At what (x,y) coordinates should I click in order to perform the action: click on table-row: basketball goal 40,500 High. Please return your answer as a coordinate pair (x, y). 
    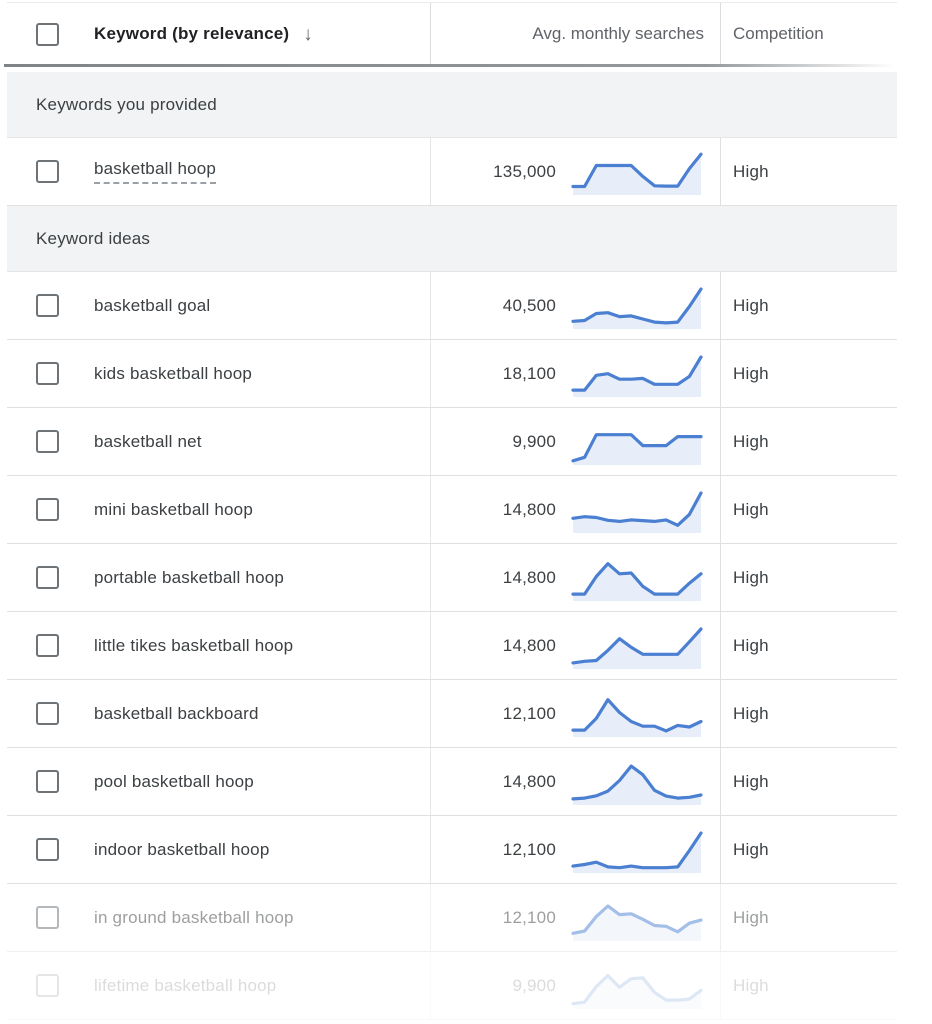
    Looking at the image, I should click on (452, 306).